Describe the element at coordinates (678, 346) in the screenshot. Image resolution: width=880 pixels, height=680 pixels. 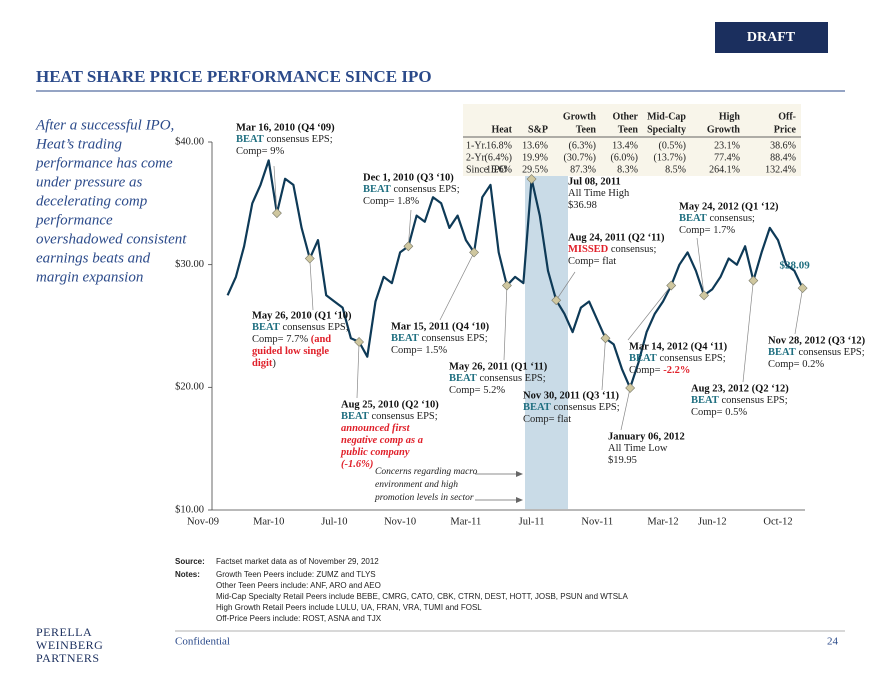
I see `annotation-title: Mar 14, 2012 (Q4 ‘11)` at that location.